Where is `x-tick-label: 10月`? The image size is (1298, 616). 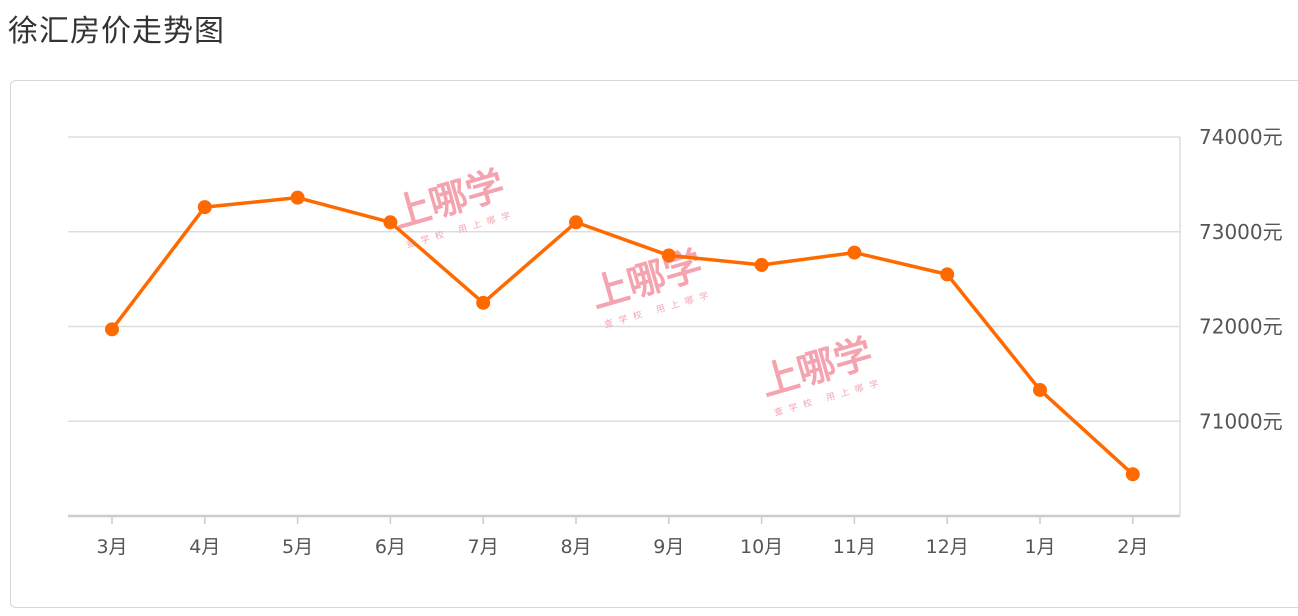
x-tick-label: 10月 is located at coordinates (761, 547).